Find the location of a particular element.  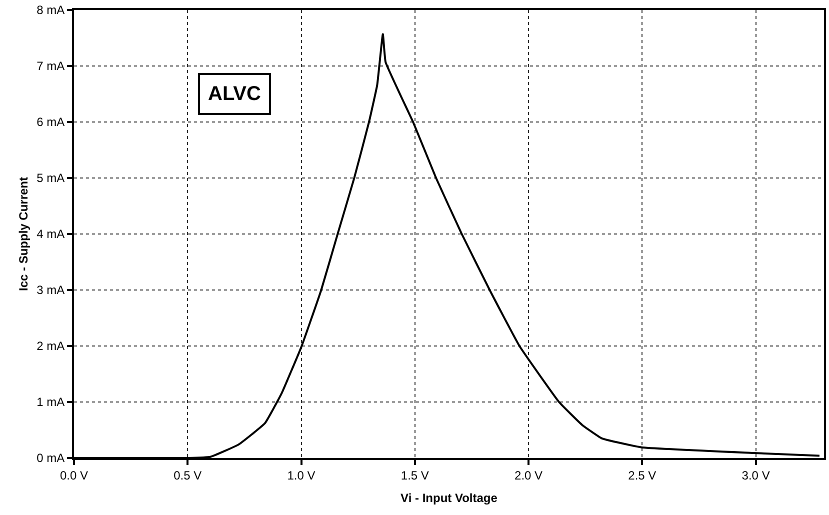

x-tick-label: 0.0 V is located at coordinates (74, 475).